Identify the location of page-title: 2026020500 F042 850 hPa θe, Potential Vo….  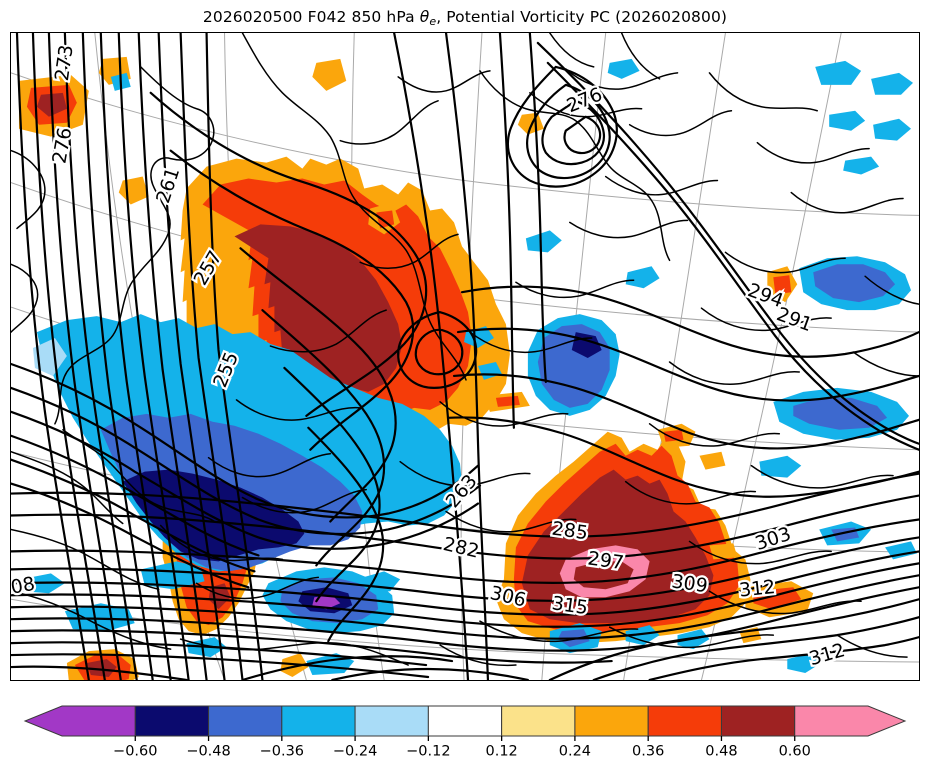
(465, 18).